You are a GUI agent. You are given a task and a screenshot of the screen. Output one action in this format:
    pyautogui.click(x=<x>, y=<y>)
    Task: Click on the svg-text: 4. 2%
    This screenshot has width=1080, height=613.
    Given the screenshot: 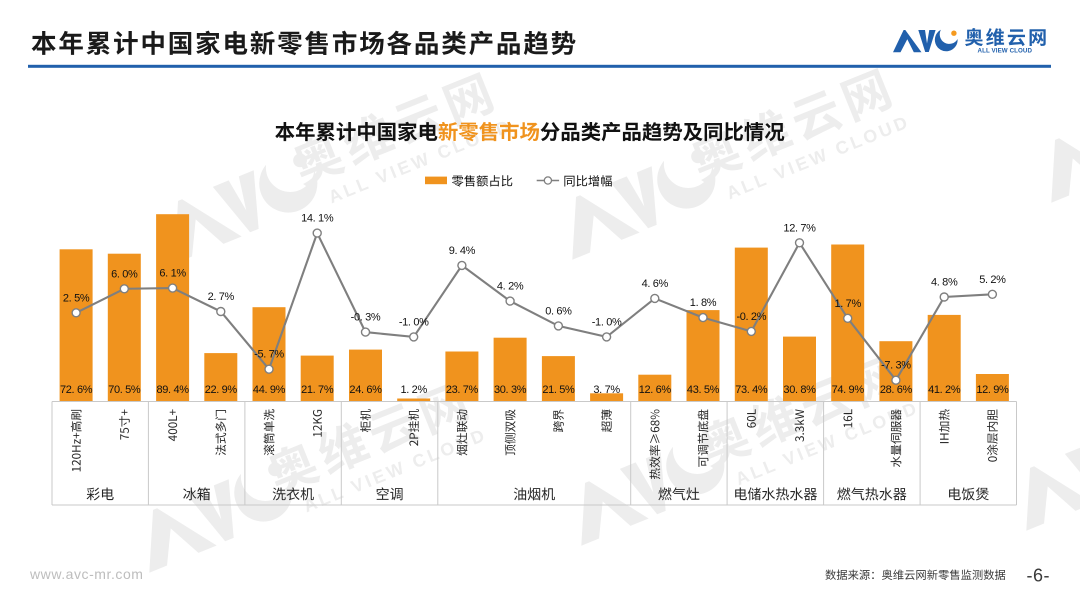 What is the action you would take?
    pyautogui.click(x=510, y=287)
    